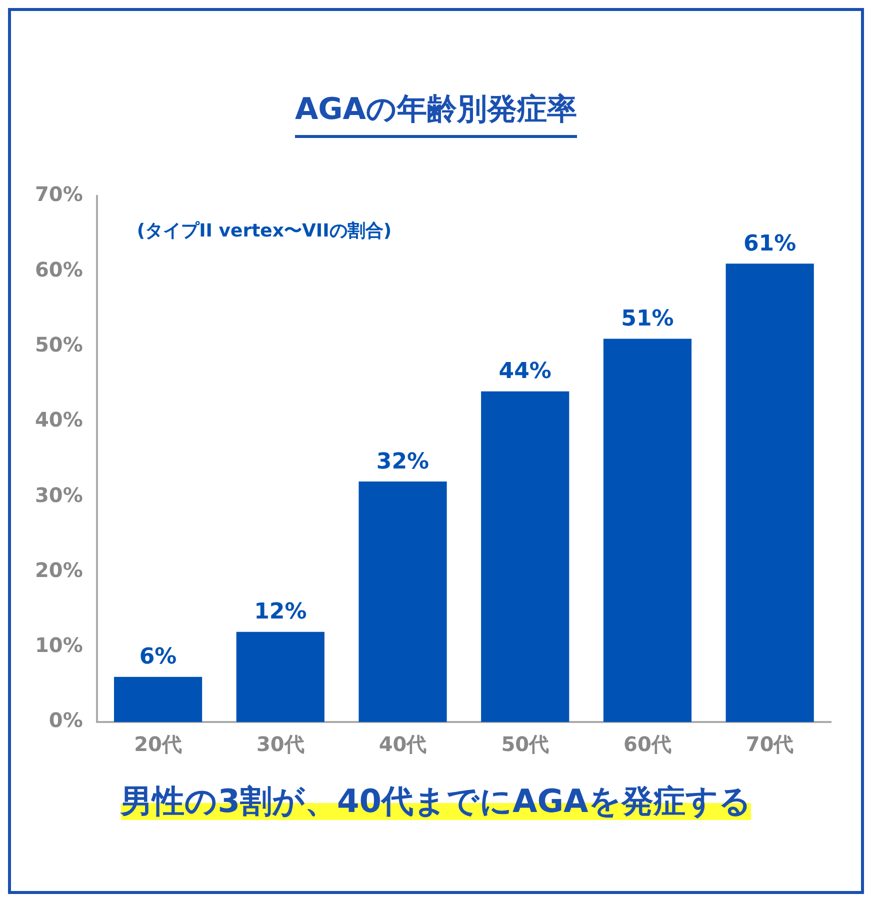  Describe the element at coordinates (525, 744) in the screenshot. I see `x-tick-label: 50代` at that location.